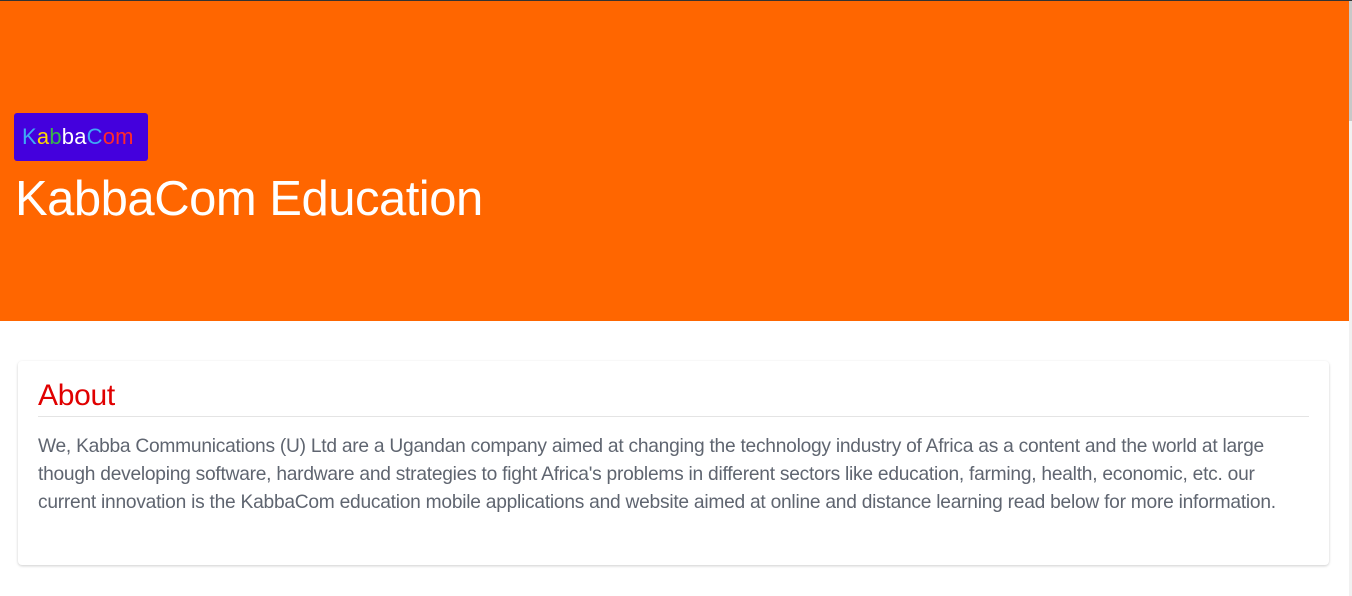 This screenshot has height=596, width=1352. Describe the element at coordinates (109, 136) in the screenshot. I see `logo-letter: o` at that location.